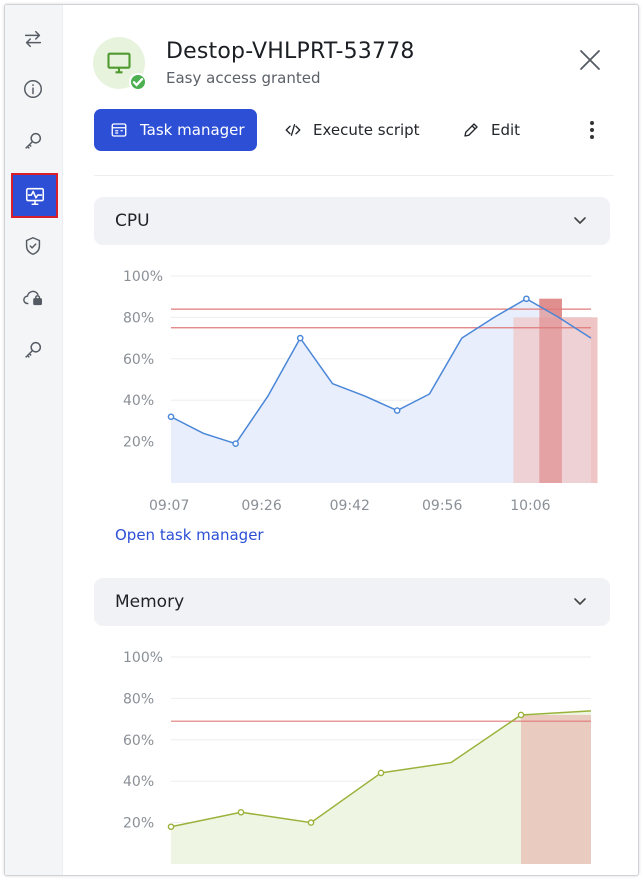  I want to click on task-manager-button: Task manager, so click(175, 130).